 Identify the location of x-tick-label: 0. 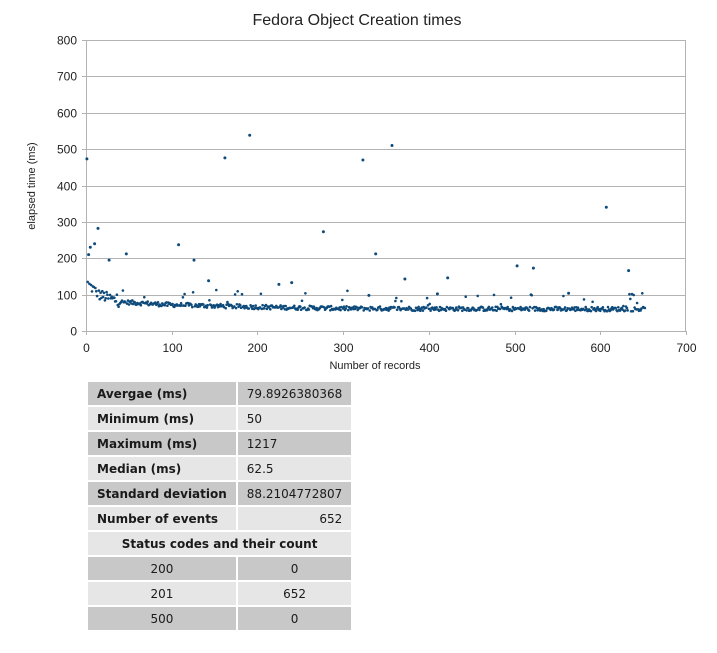
(86, 348).